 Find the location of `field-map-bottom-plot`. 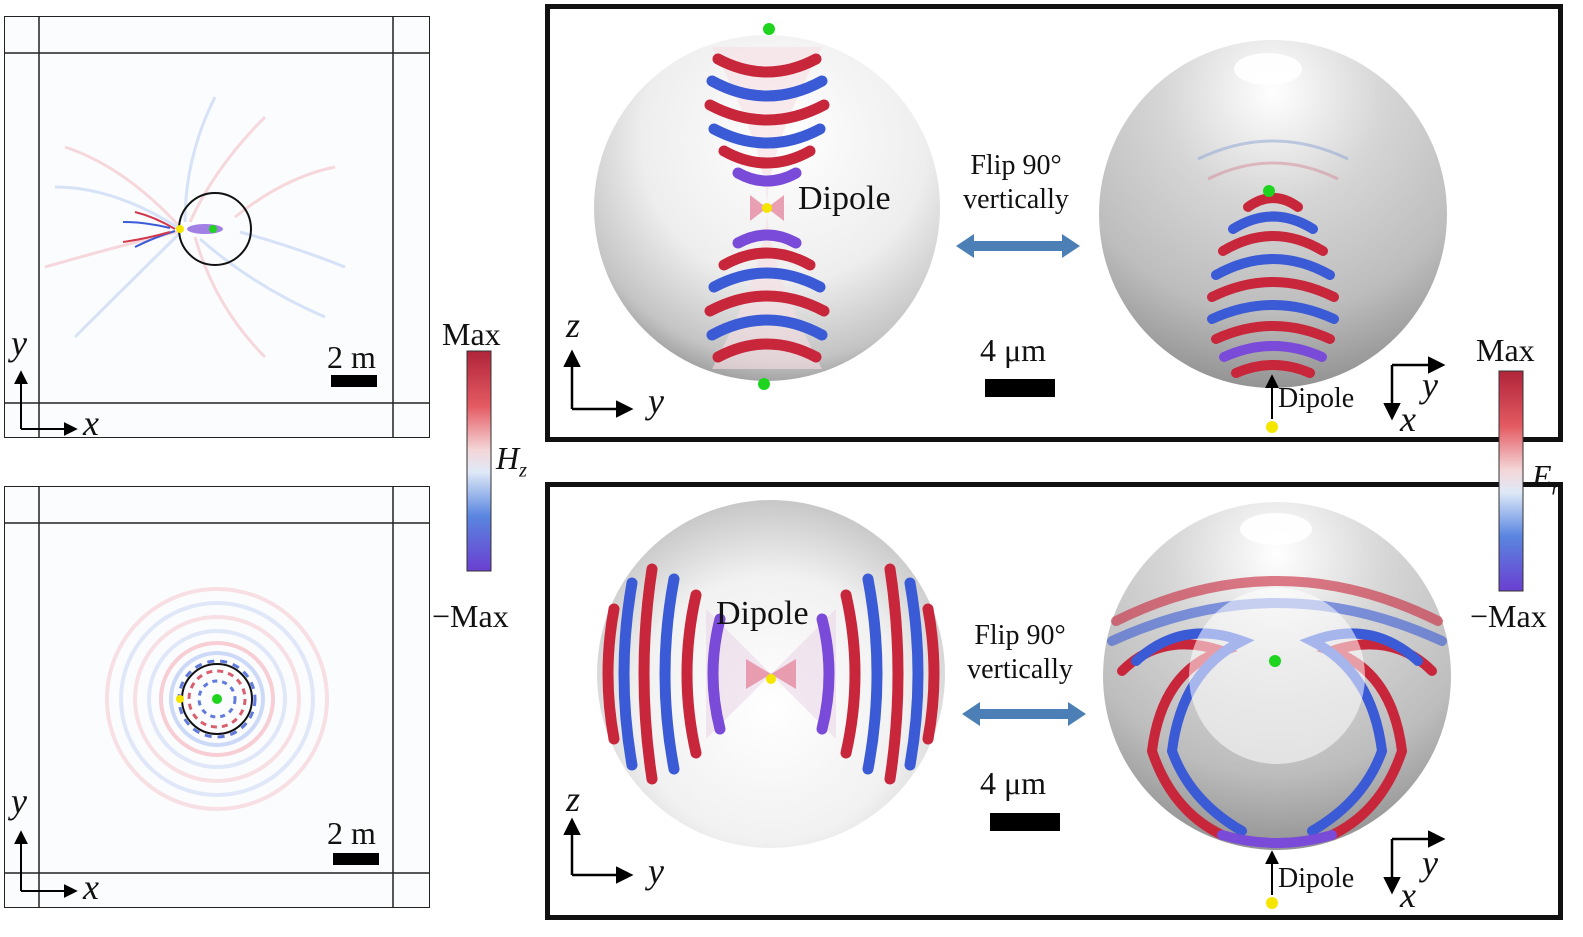

field-map-bottom-plot is located at coordinates (217, 697).